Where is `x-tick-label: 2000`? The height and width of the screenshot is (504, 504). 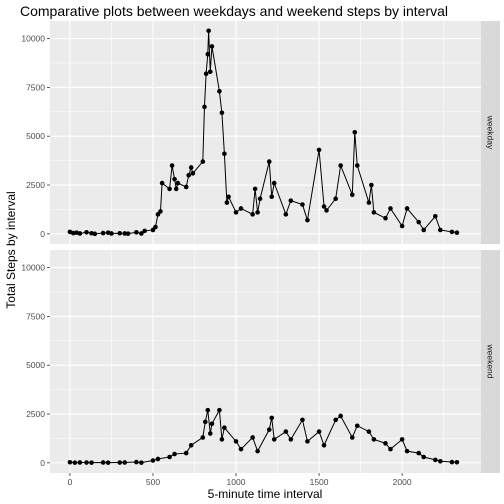 x-tick-label: 2000 is located at coordinates (402, 482).